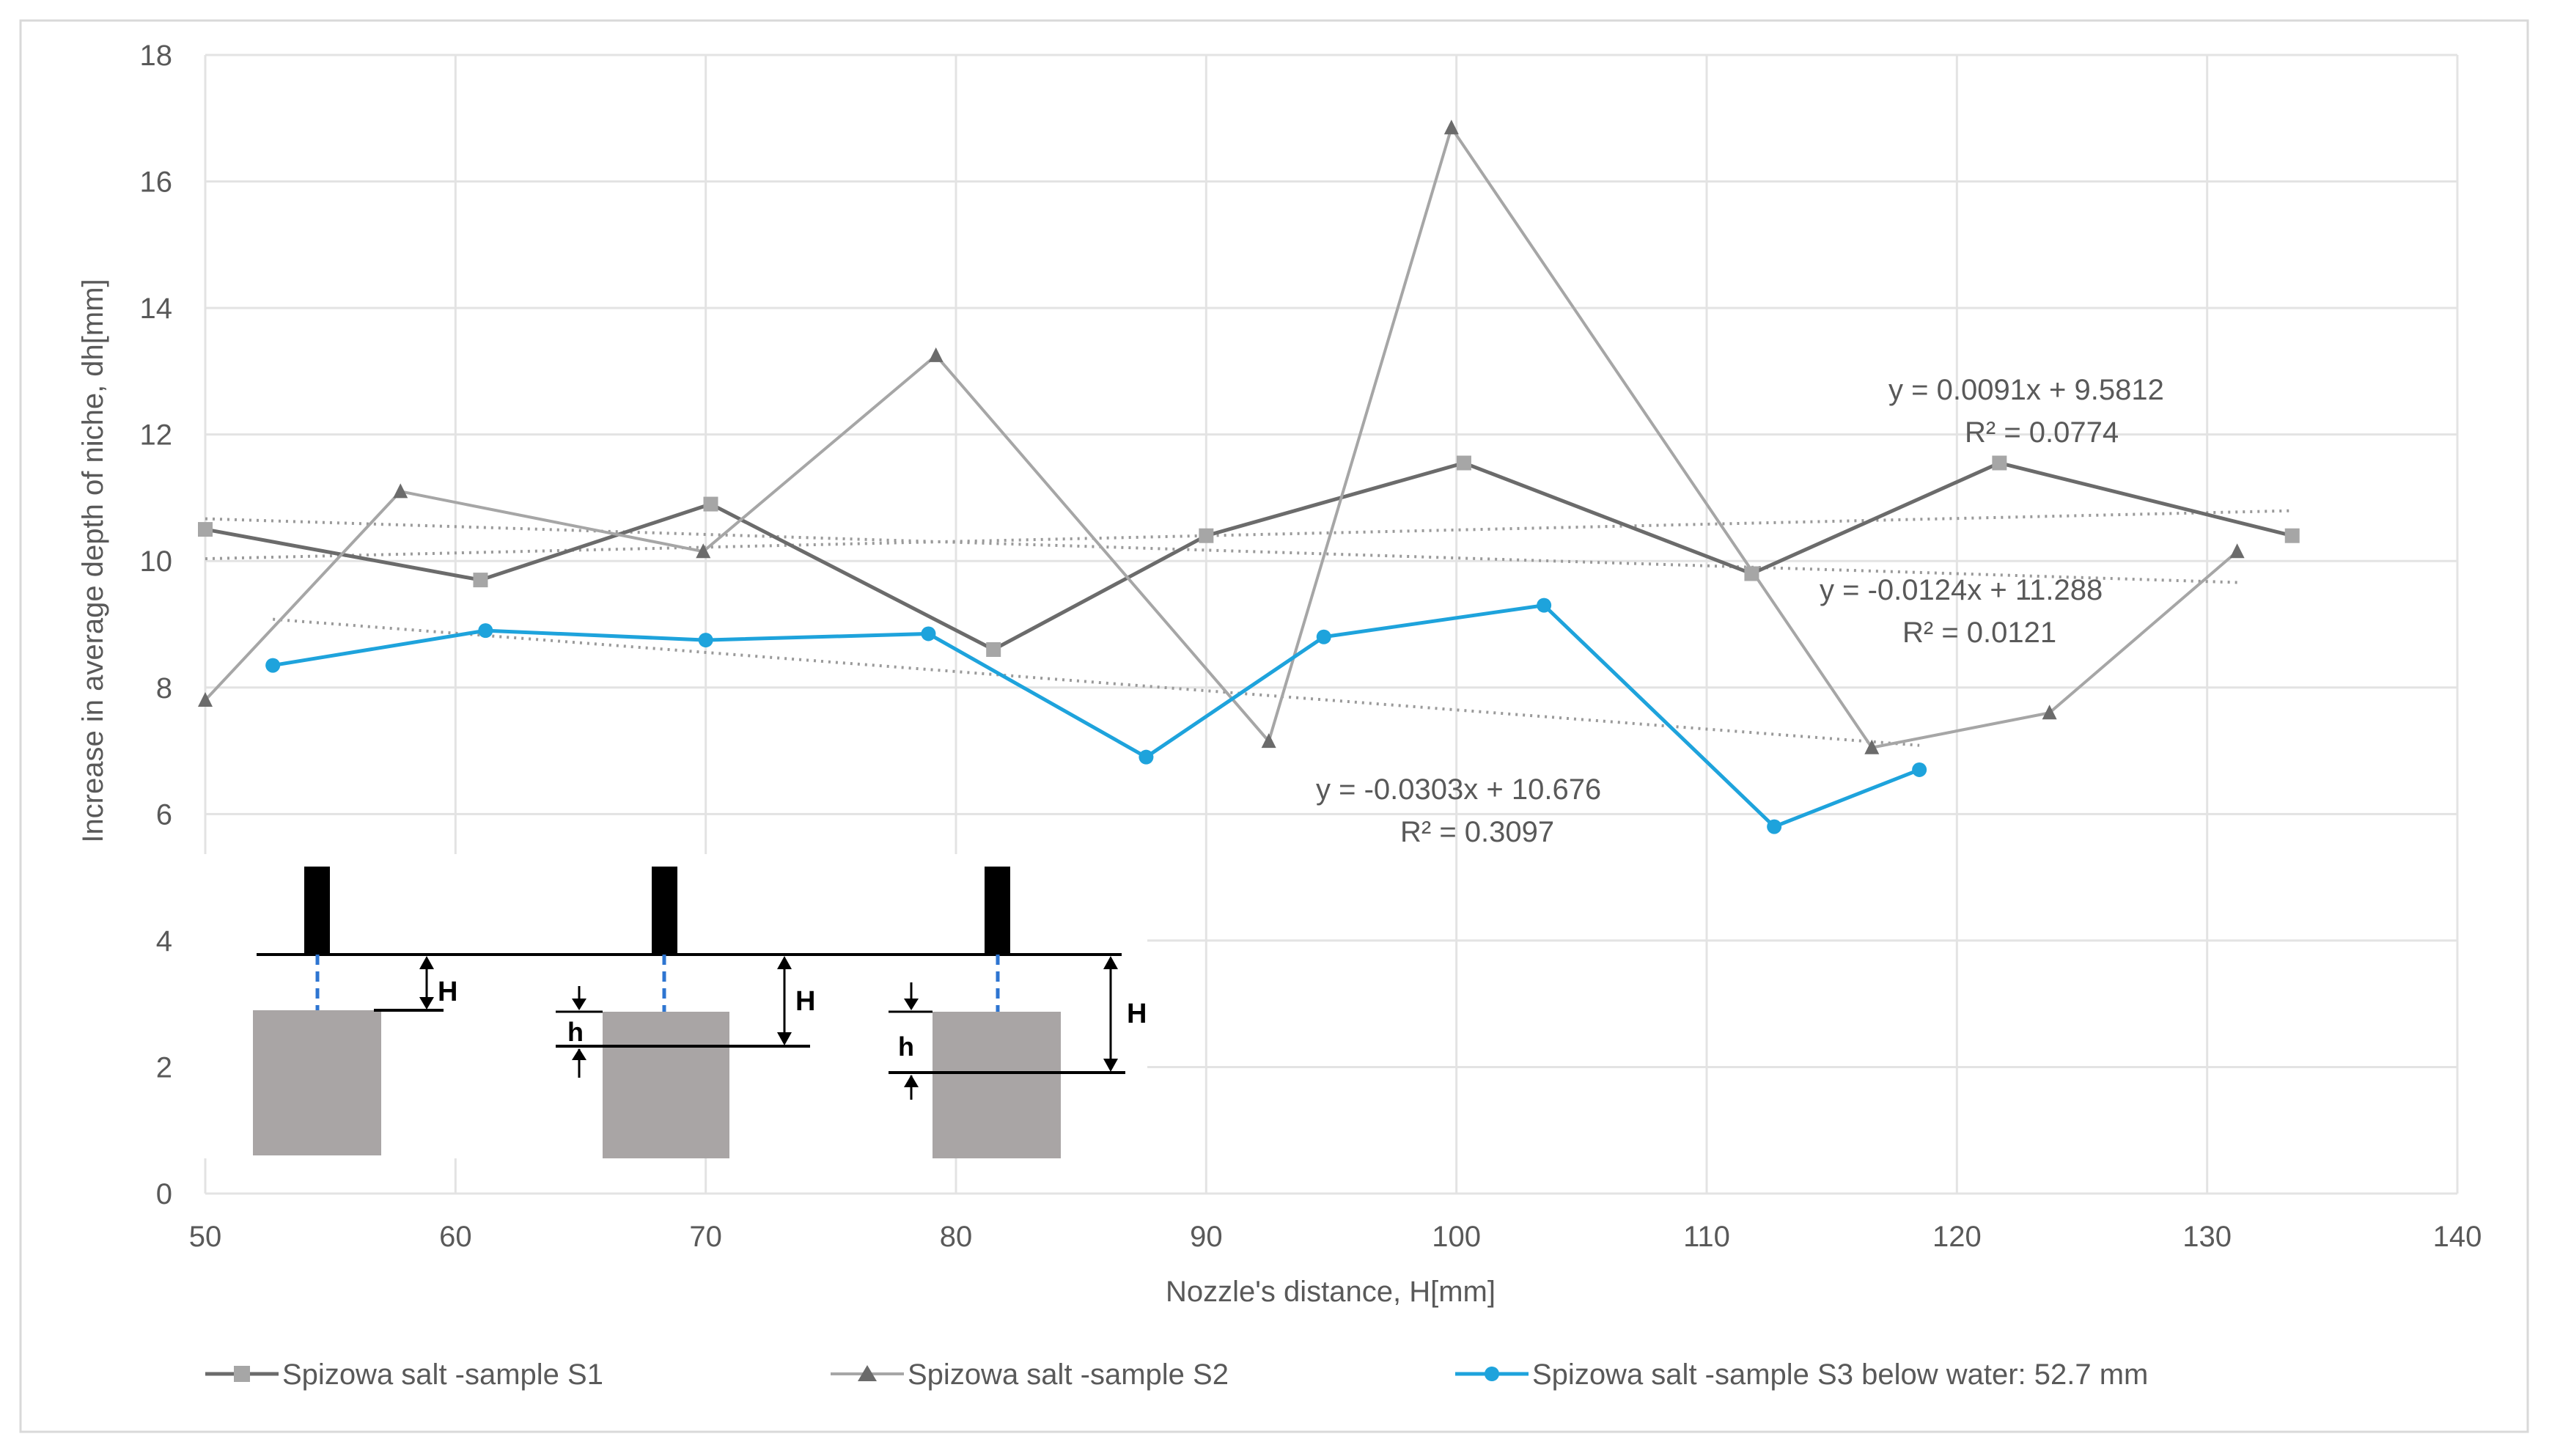 The width and height of the screenshot is (2549, 1456). What do you see at coordinates (1248, 535) in the screenshot?
I see `trendline-s1` at bounding box center [1248, 535].